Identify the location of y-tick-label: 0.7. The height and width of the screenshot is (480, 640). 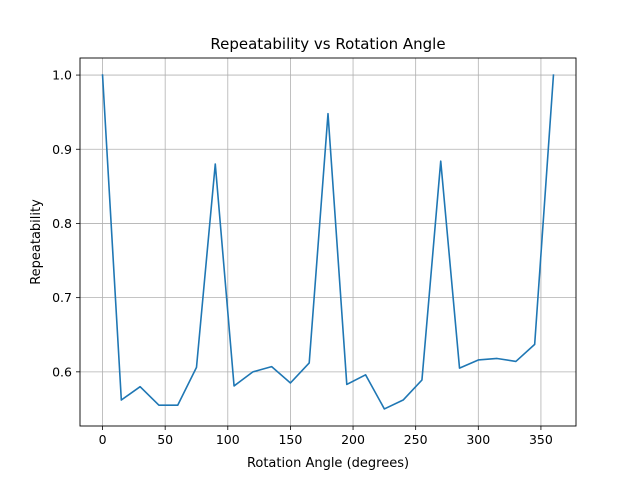
(62, 297).